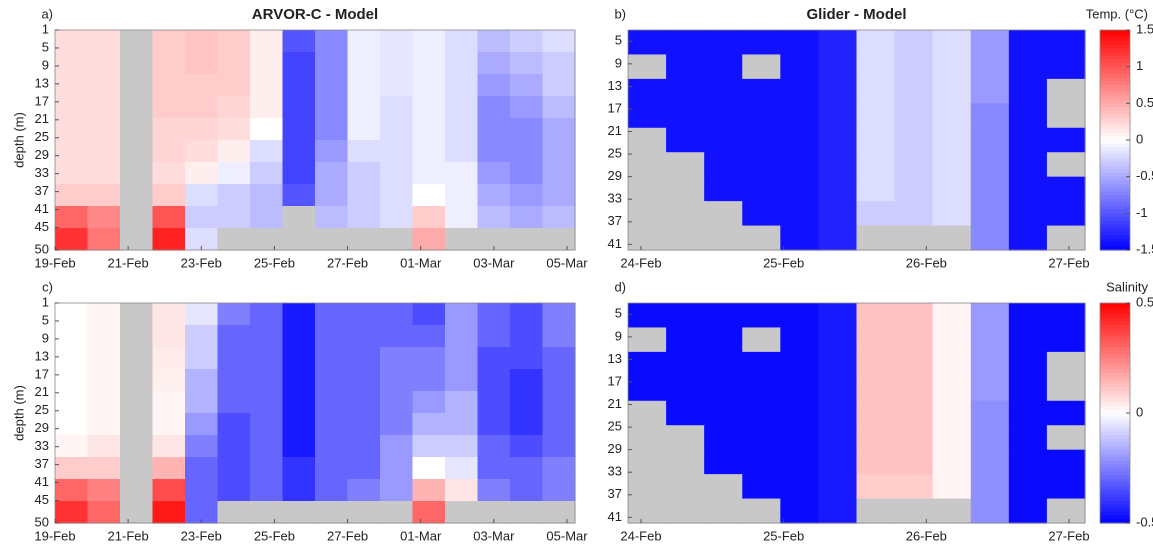 Image resolution: width=1153 pixels, height=559 pixels. What do you see at coordinates (42, 100) in the screenshot?
I see `y-tick-label: 17` at bounding box center [42, 100].